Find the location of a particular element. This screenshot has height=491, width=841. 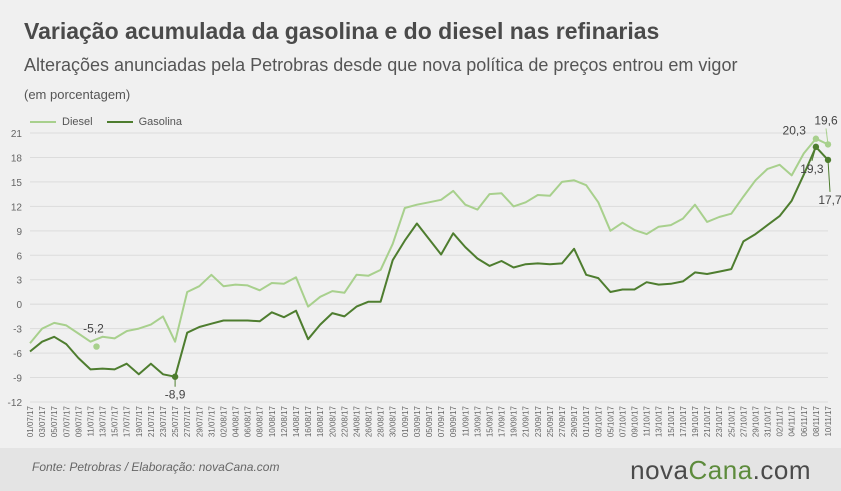

x-tick-label: 15/07/17 is located at coordinates (115, 421).